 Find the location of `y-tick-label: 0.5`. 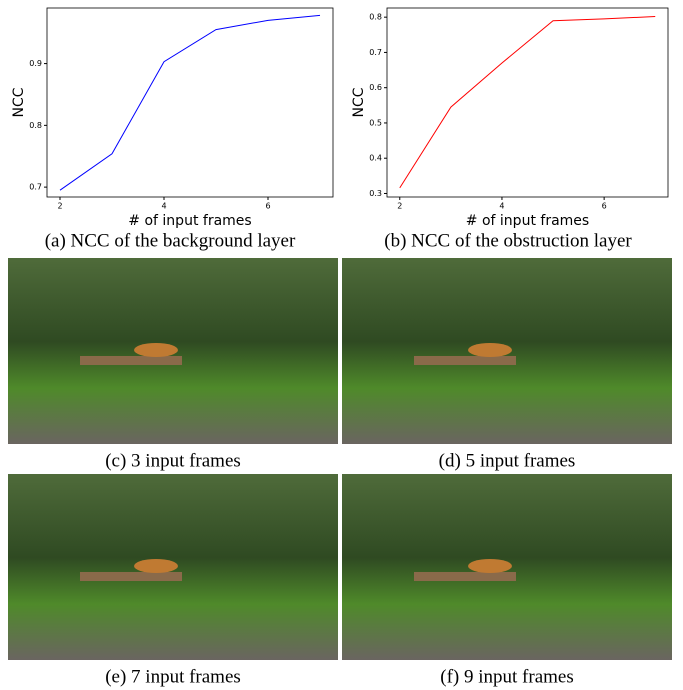

y-tick-label: 0.5 is located at coordinates (375, 122).